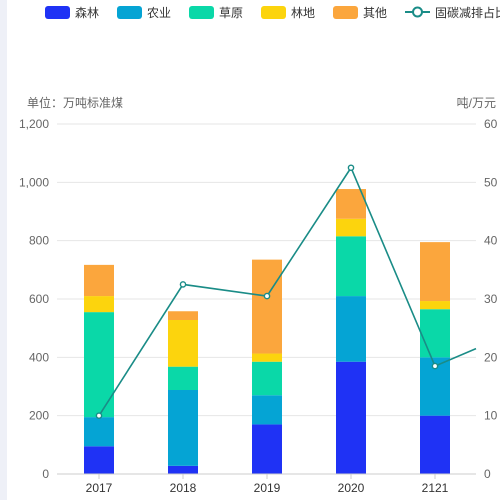 The image size is (500, 500). I want to click on legend: 森林 农业 草原 林地 其他 固碳减排占比, so click(272, 12).